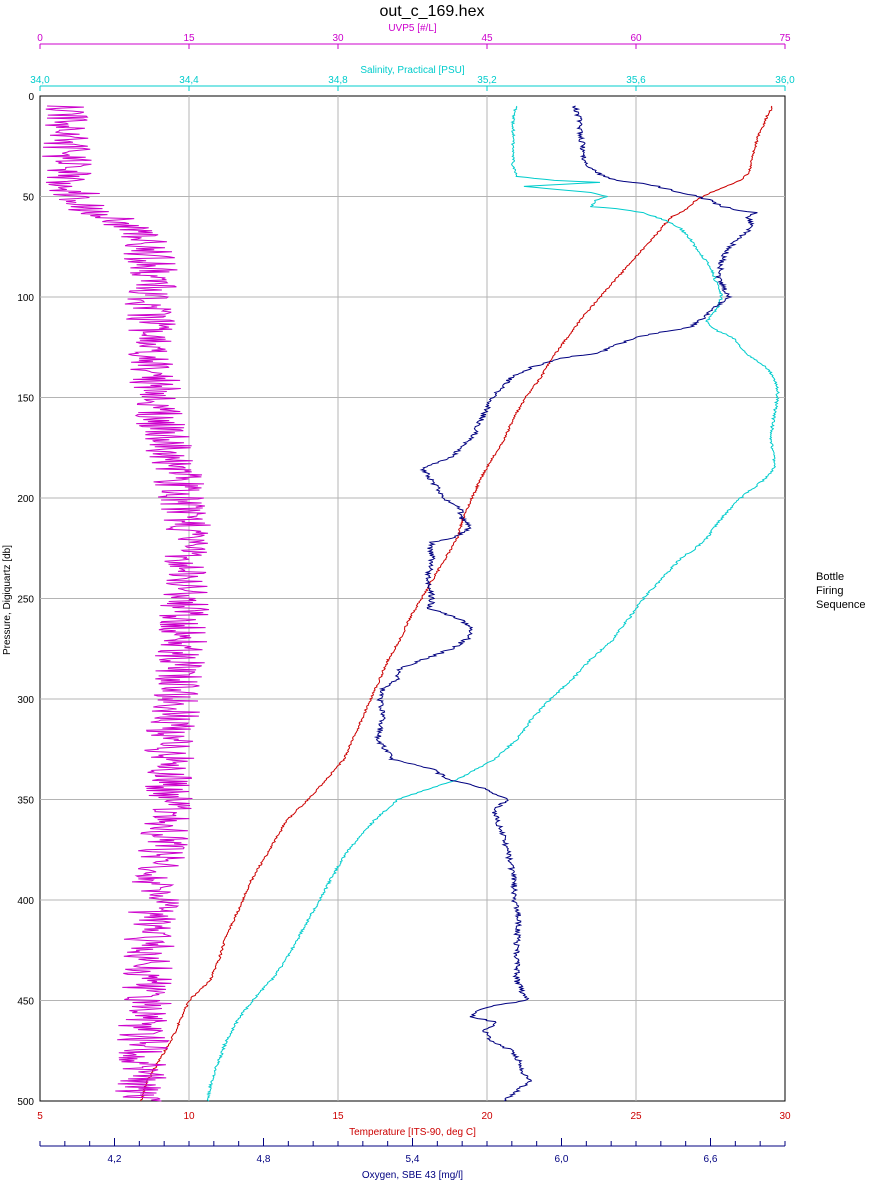  What do you see at coordinates (487, 38) in the screenshot?
I see `uvp5-tick-label: 45` at bounding box center [487, 38].